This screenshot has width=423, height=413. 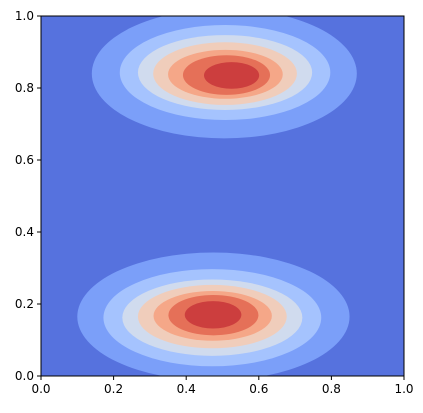 I want to click on y-tick-label: 0.2, so click(x=24, y=304).